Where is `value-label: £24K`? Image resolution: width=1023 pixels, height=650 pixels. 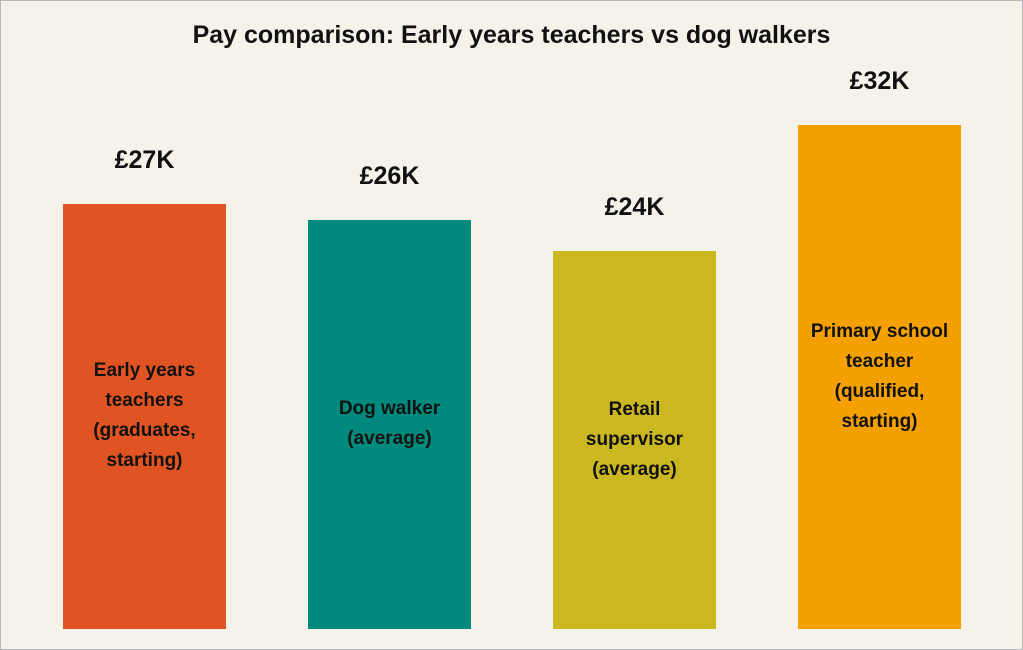 value-label: £24K is located at coordinates (634, 207).